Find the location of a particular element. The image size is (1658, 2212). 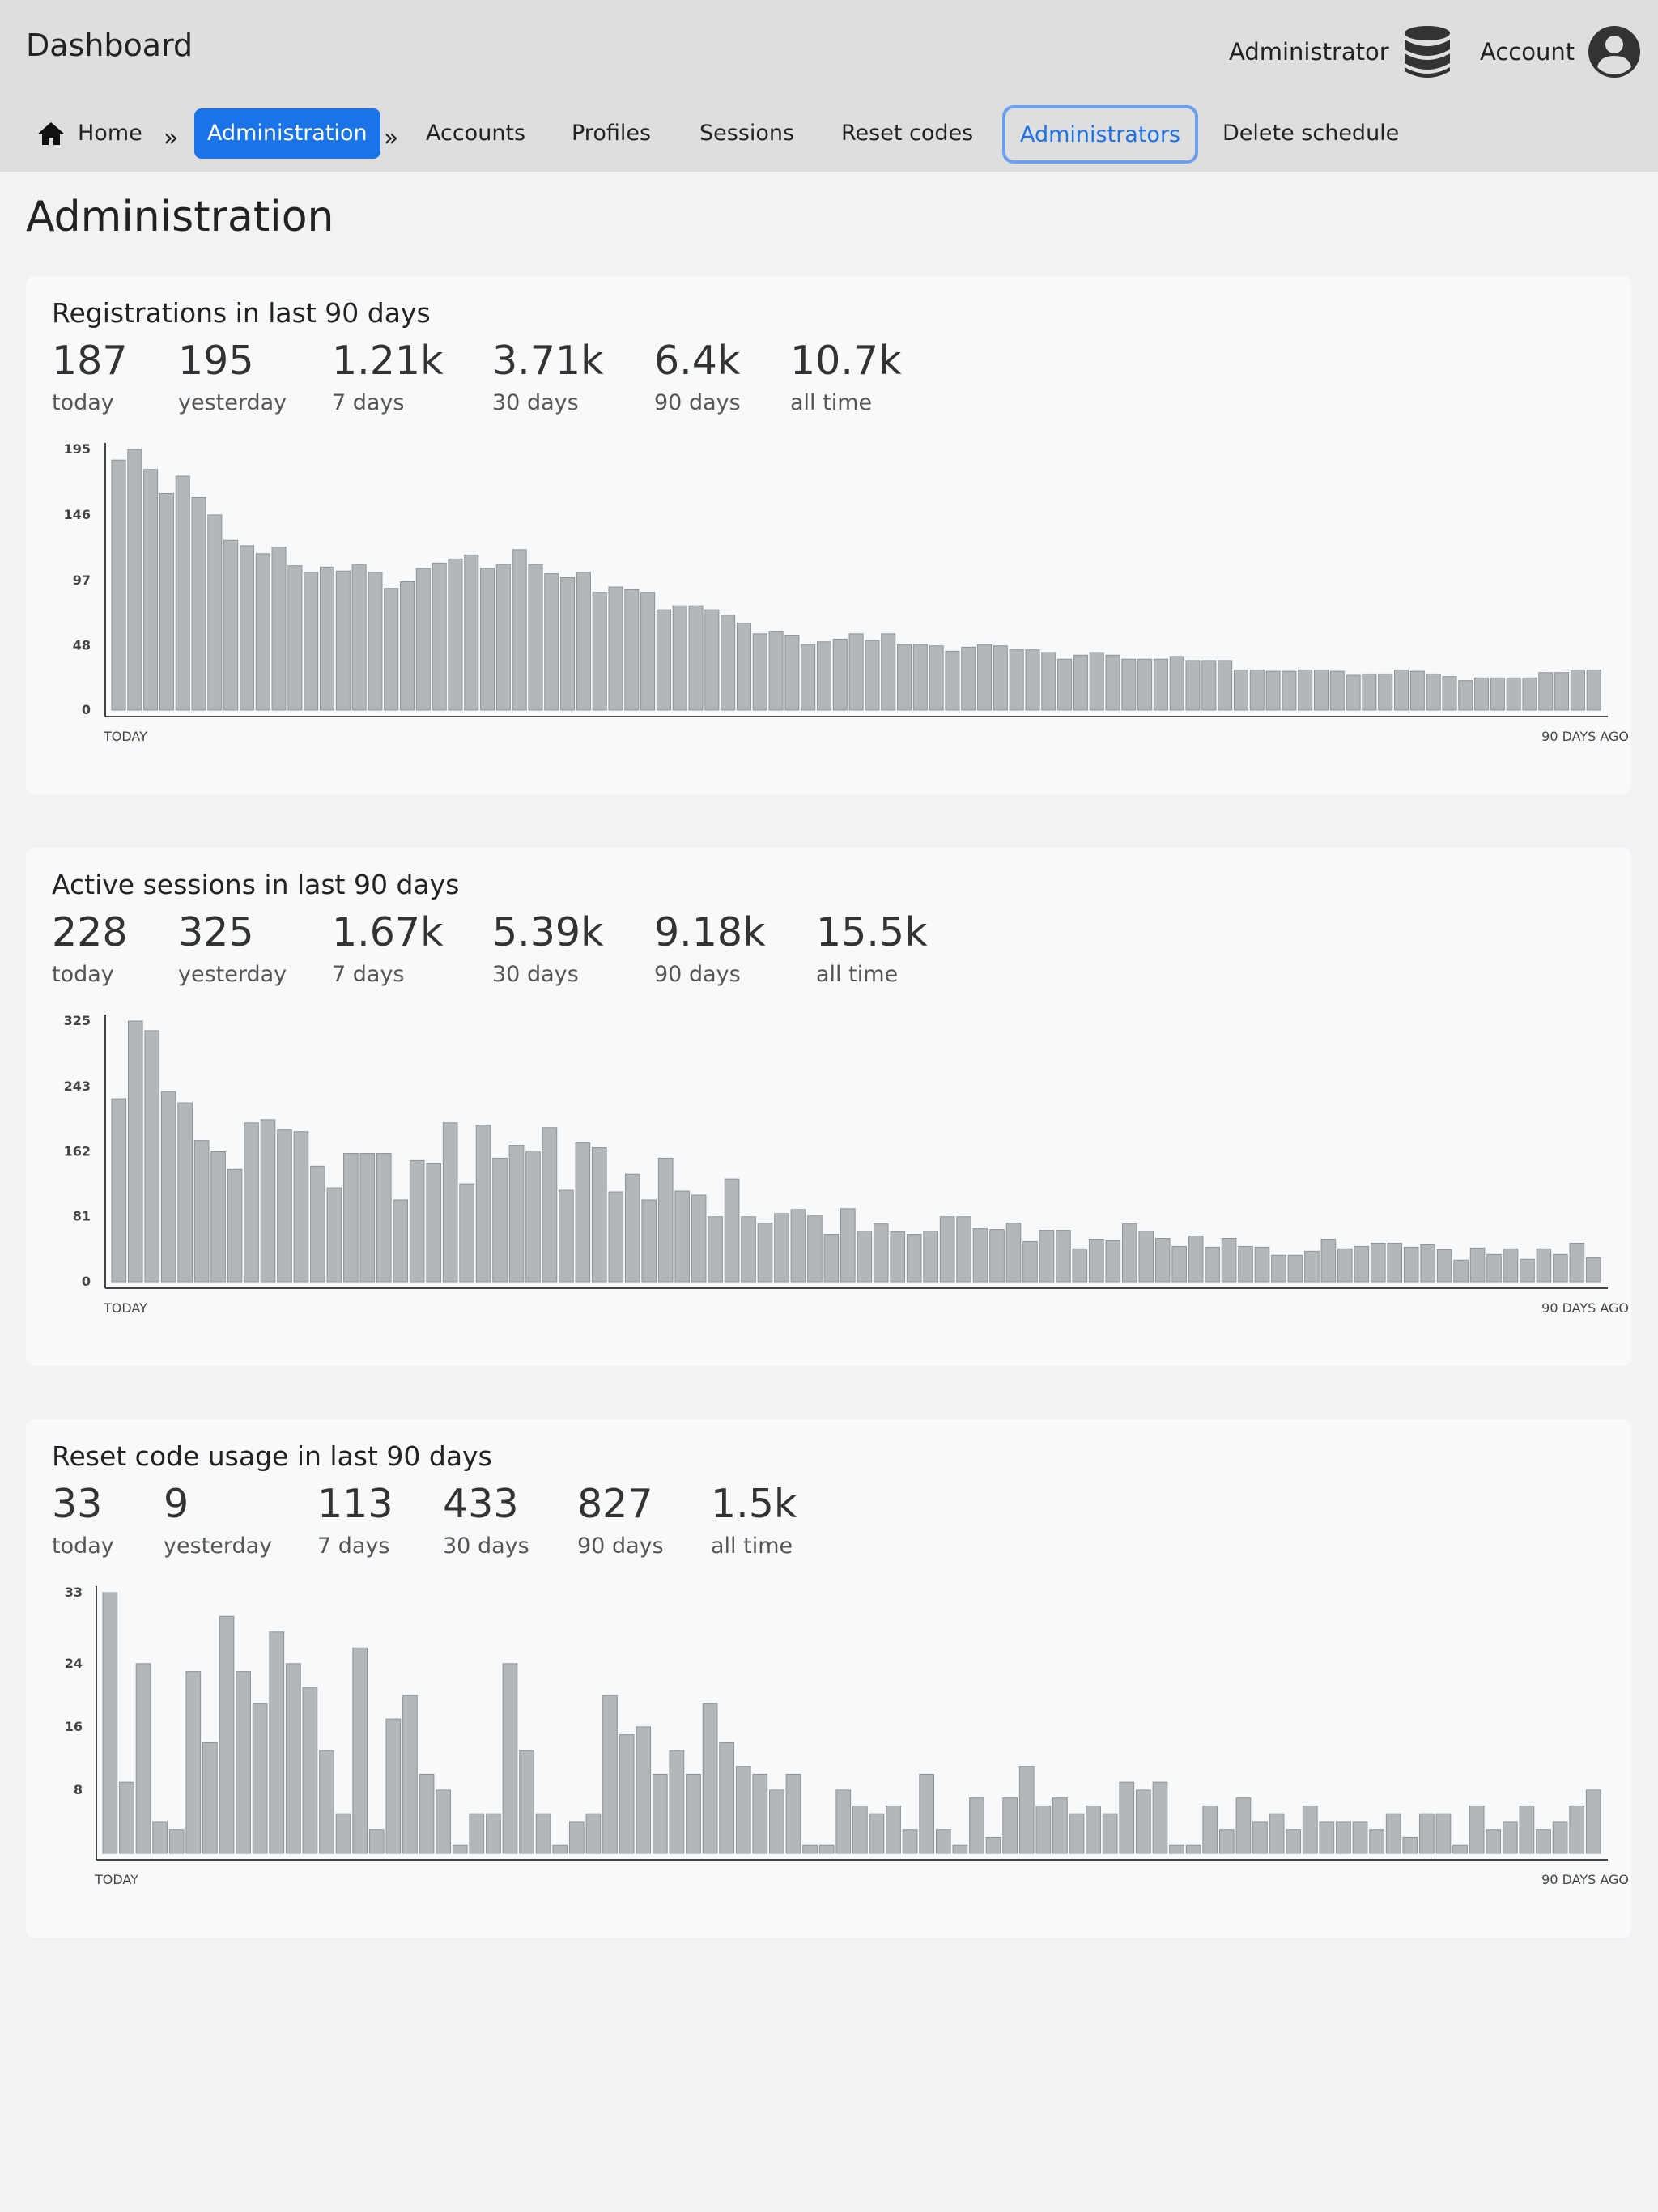

nav-accounts: Accounts is located at coordinates (476, 134).